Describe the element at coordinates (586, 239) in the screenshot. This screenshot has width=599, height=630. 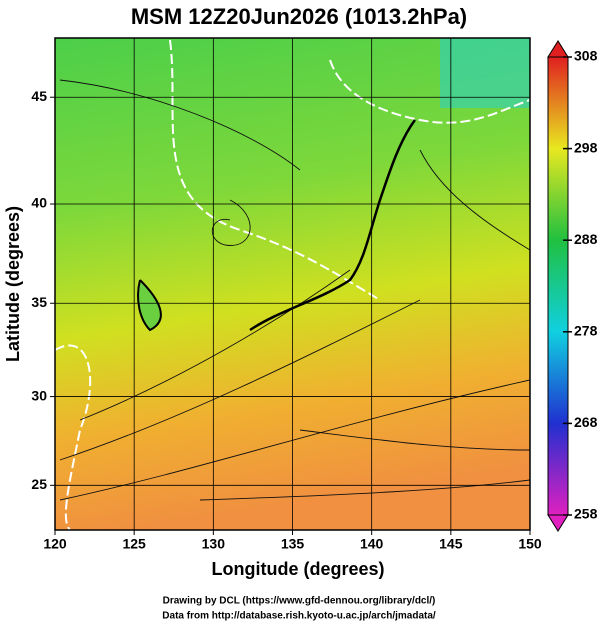
I see `colorbar-tick-label: 288` at that location.